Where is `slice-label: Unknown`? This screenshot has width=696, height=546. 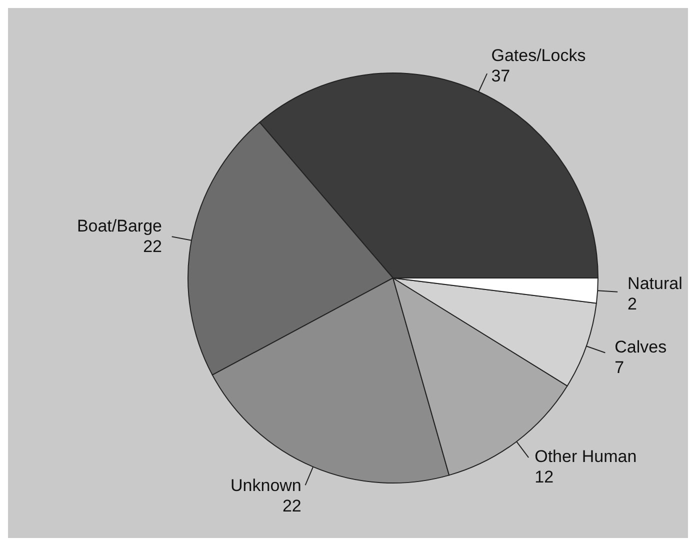 slice-label: Unknown is located at coordinates (266, 486).